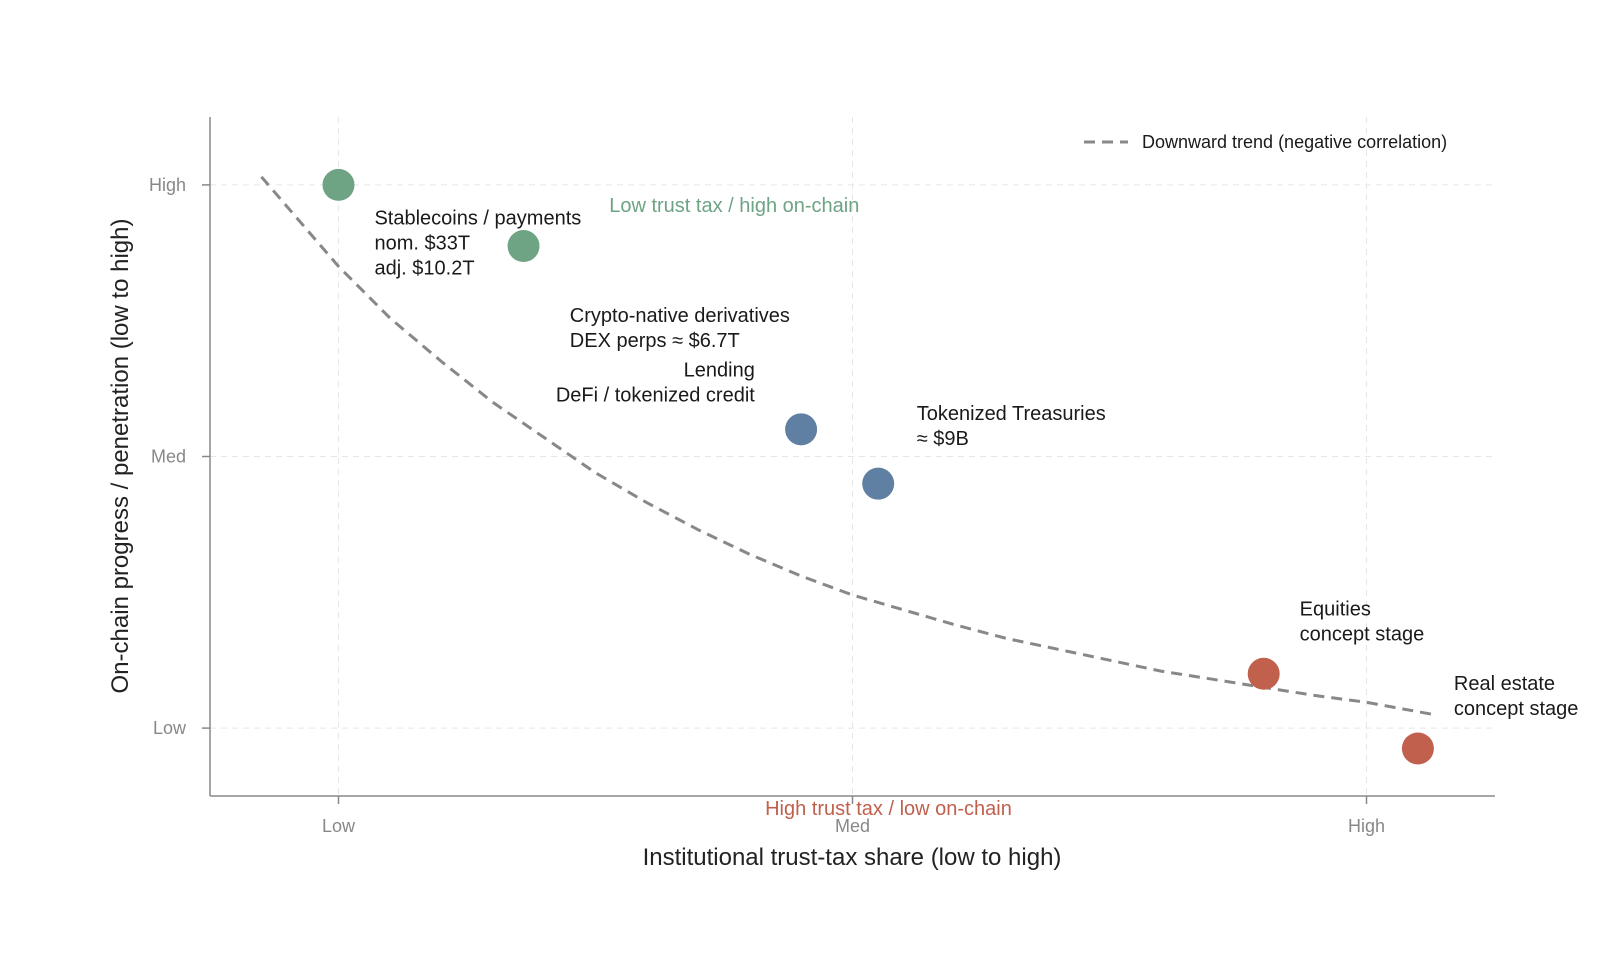  What do you see at coordinates (1362, 621) in the screenshot?
I see `point-annotation: Equities concept stage` at bounding box center [1362, 621].